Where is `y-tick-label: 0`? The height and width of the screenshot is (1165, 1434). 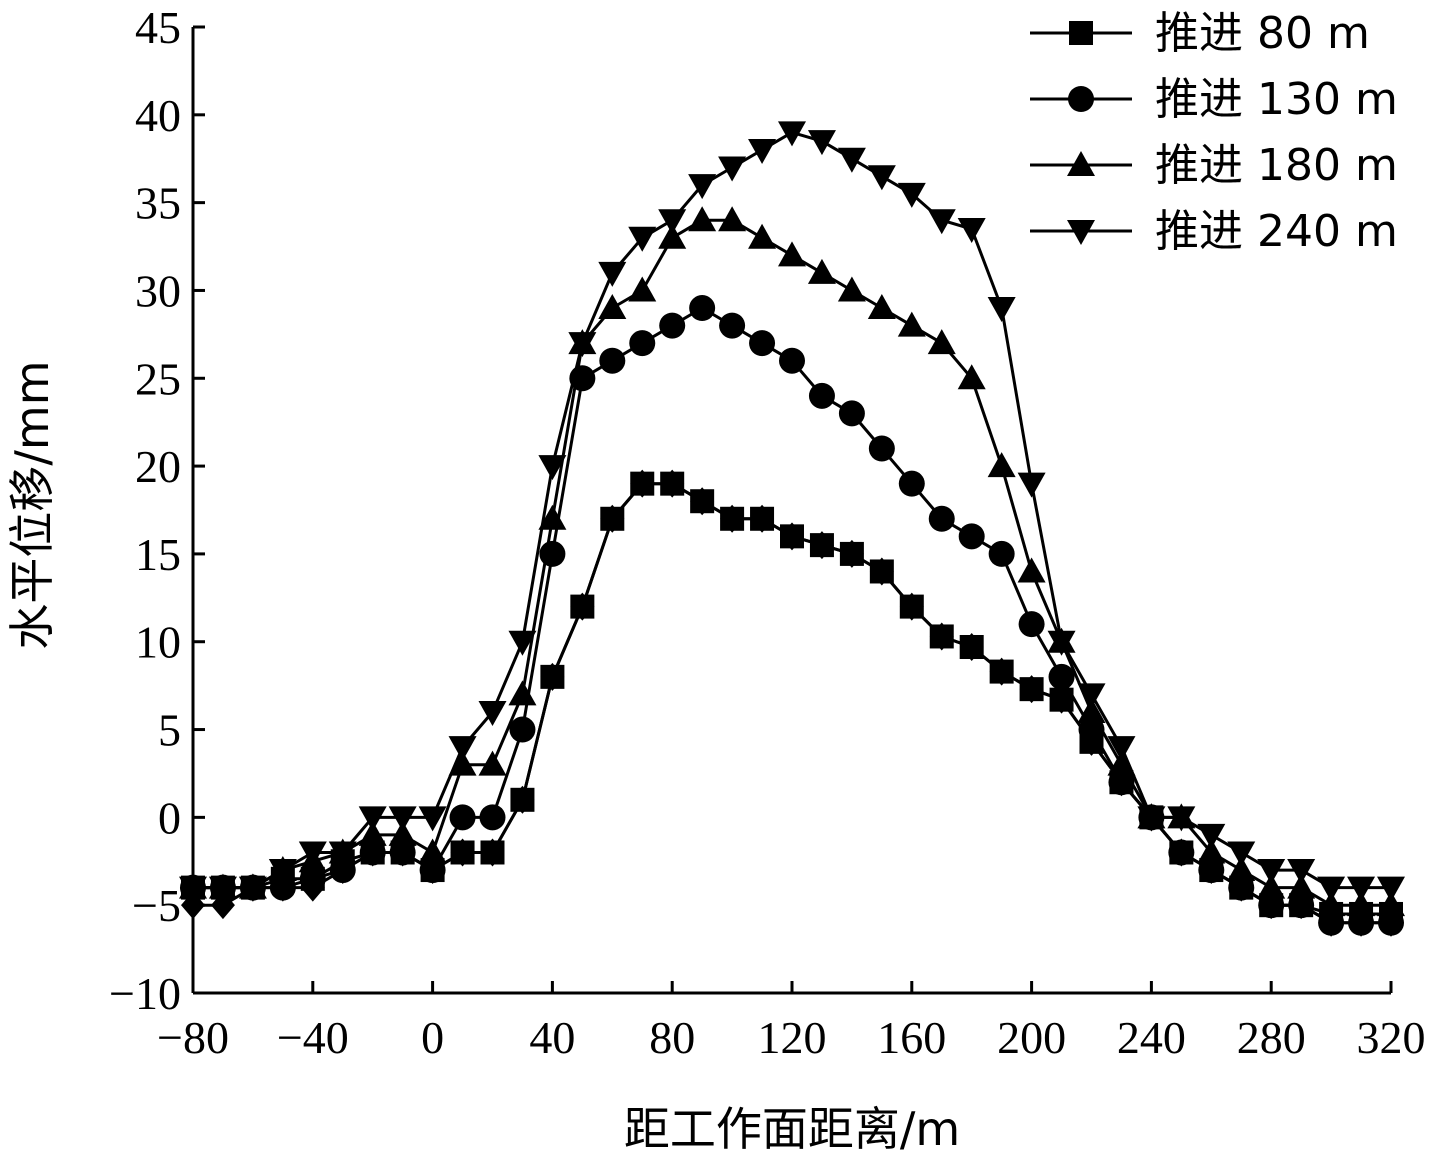 y-tick-label: 0 is located at coordinates (169, 817).